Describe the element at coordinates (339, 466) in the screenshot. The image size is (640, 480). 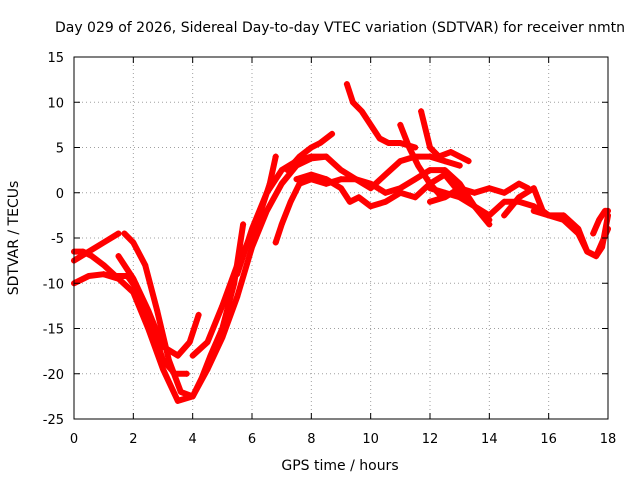
I see `x-axis-label: GPS time / hours` at that location.